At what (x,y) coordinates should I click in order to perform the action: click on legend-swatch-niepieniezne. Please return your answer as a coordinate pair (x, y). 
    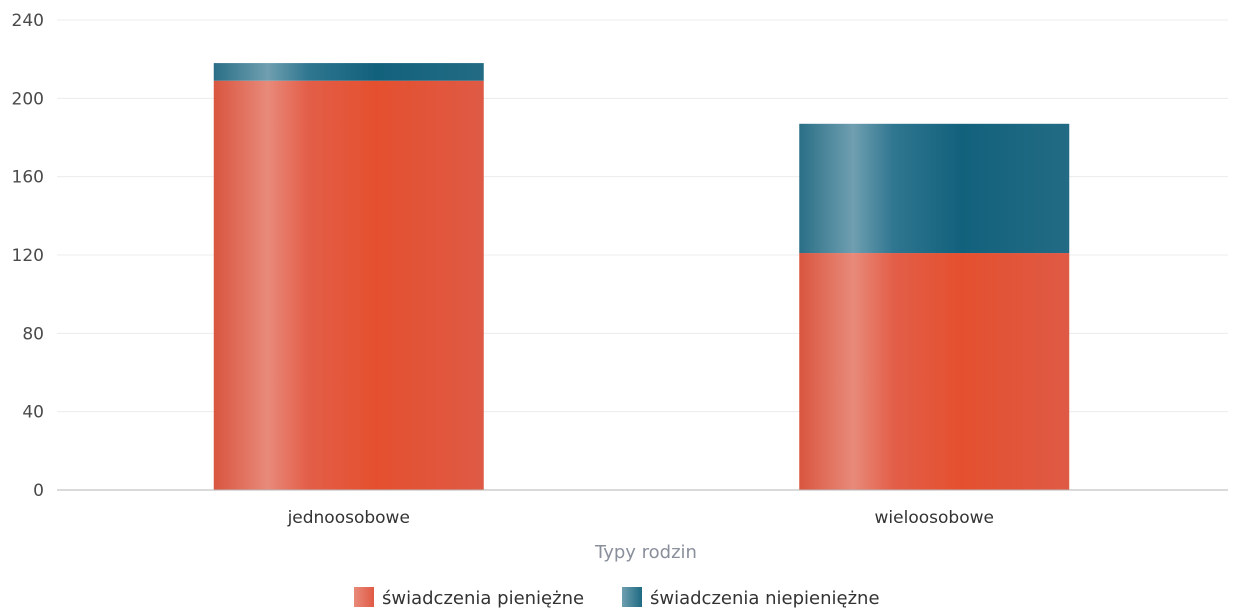
    Looking at the image, I should click on (632, 597).